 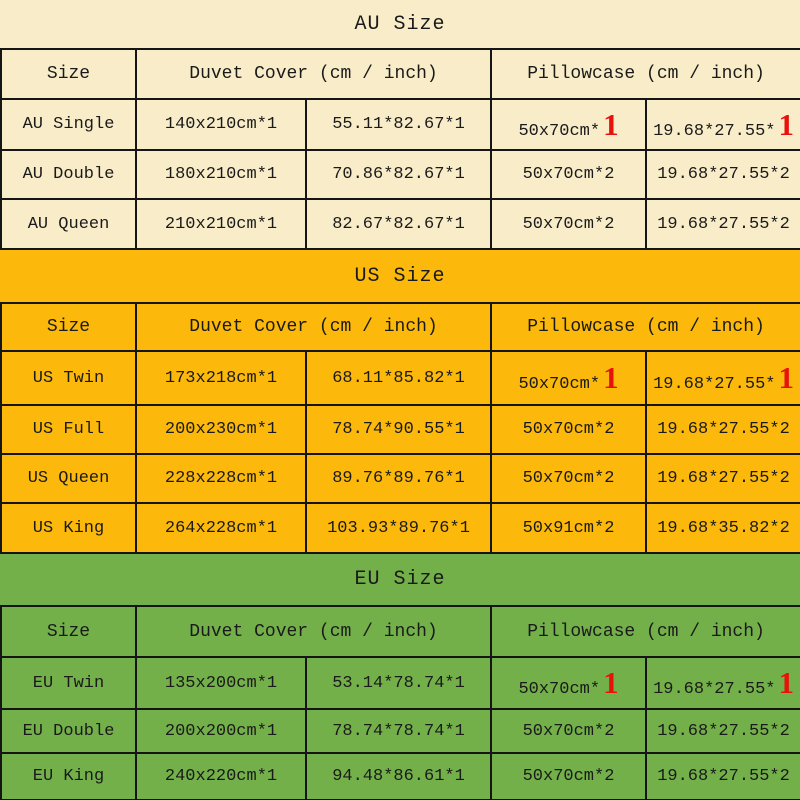 I want to click on duvet-inch-cell: 94.48*86.61*1, so click(x=398, y=776).